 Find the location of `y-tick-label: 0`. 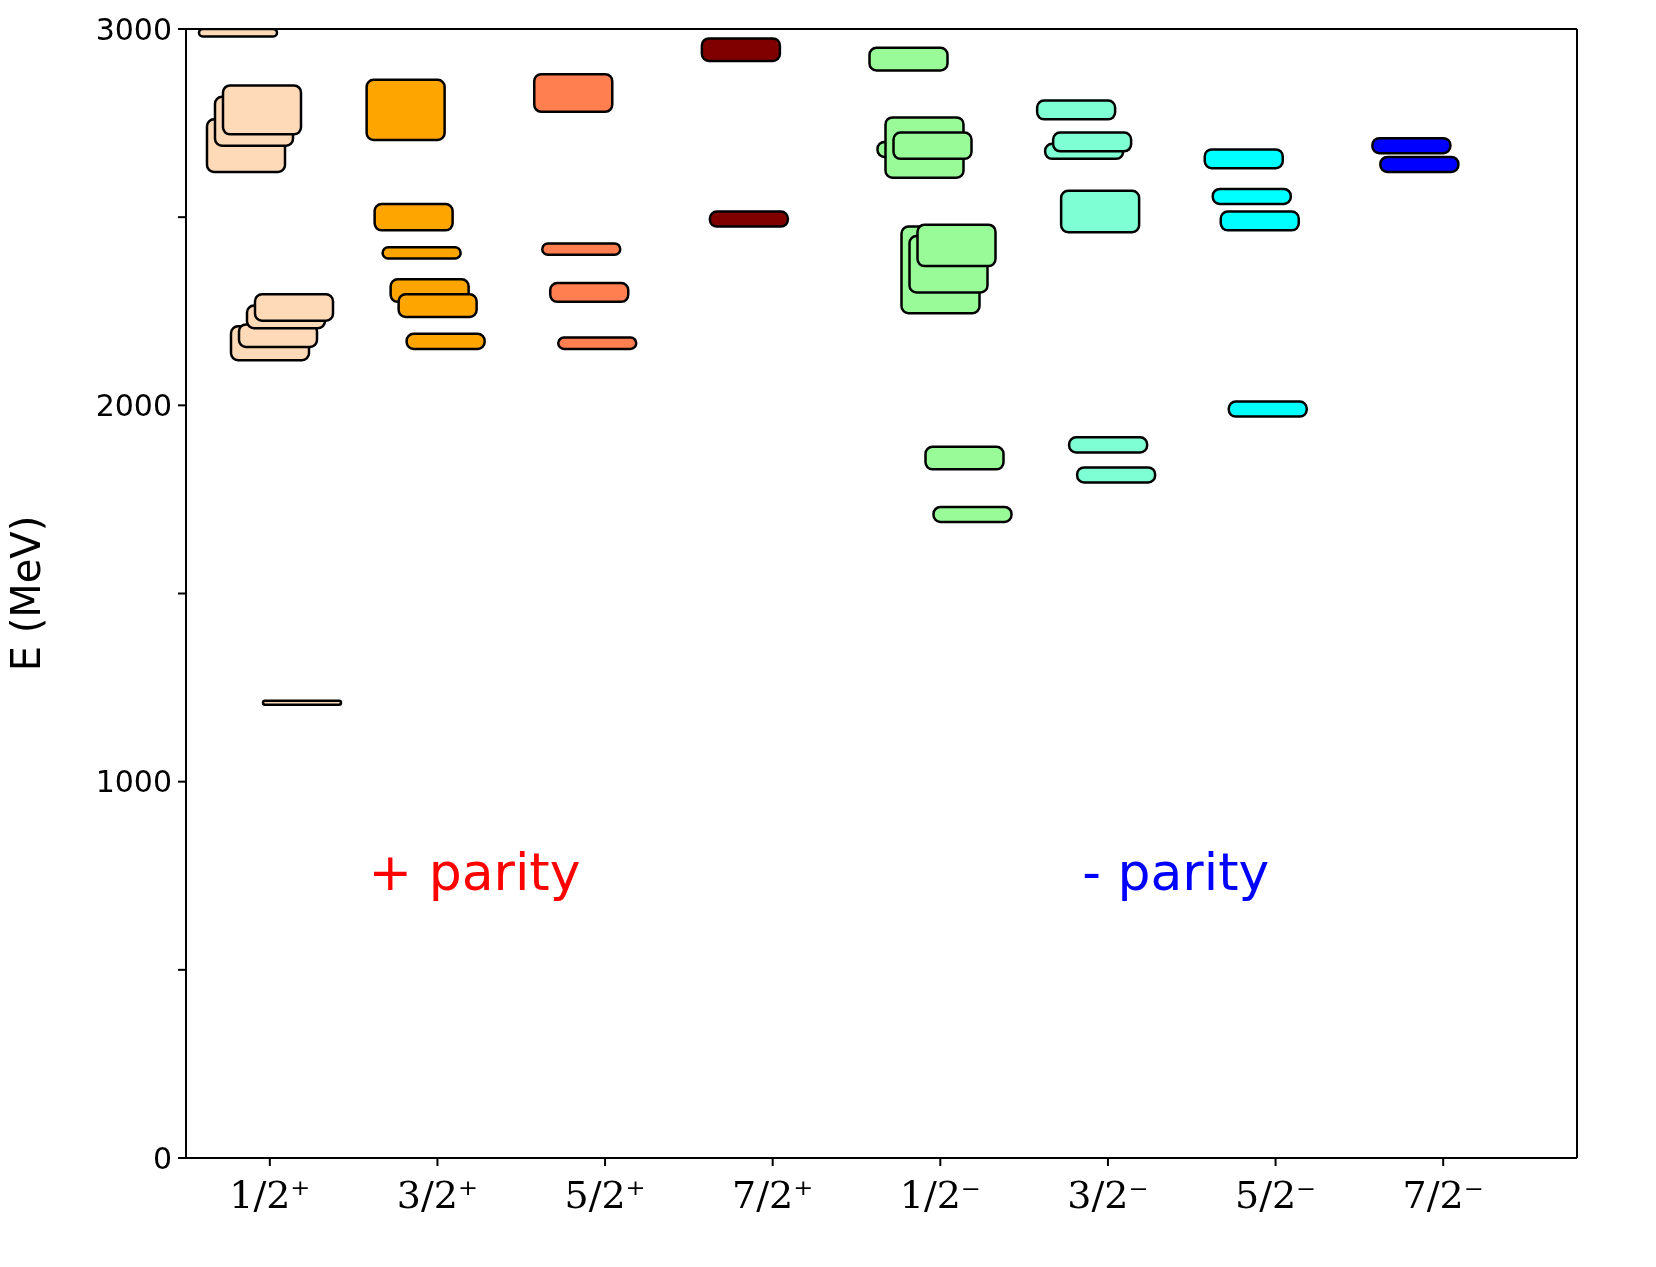

y-tick-label: 0 is located at coordinates (162, 1158).